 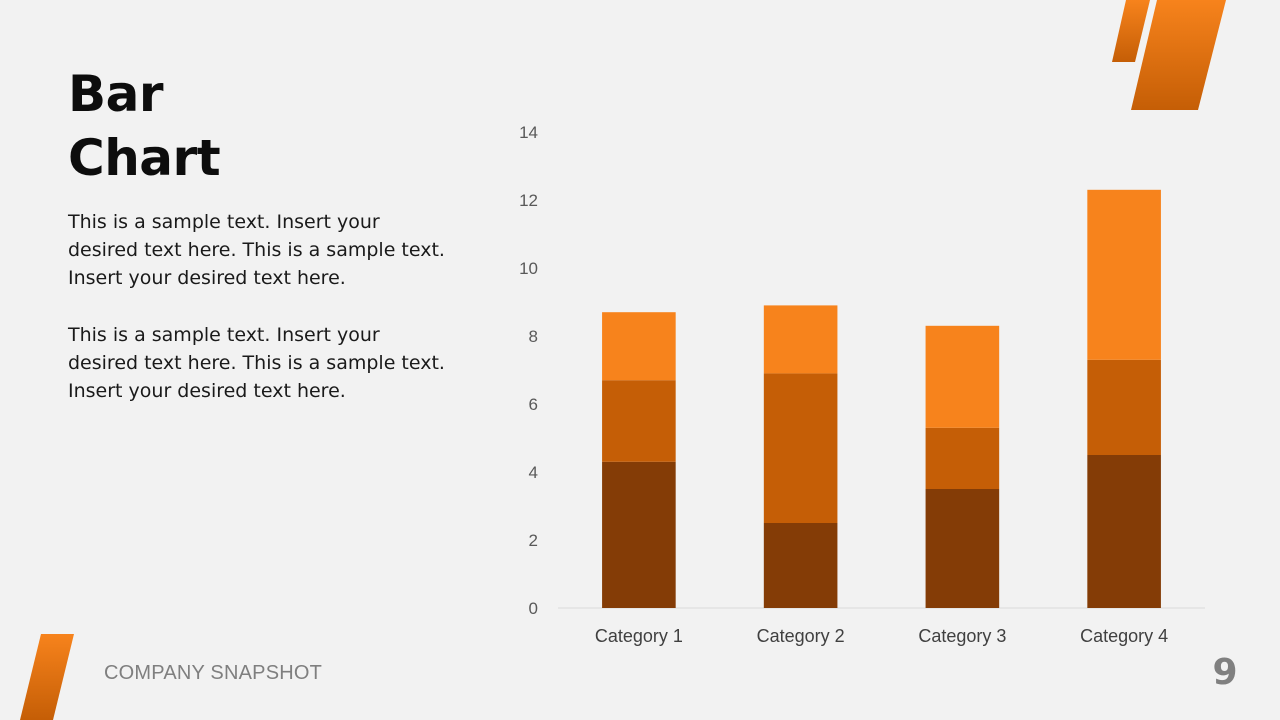 What do you see at coordinates (1124, 636) in the screenshot?
I see `x-category-label: Category 4` at bounding box center [1124, 636].